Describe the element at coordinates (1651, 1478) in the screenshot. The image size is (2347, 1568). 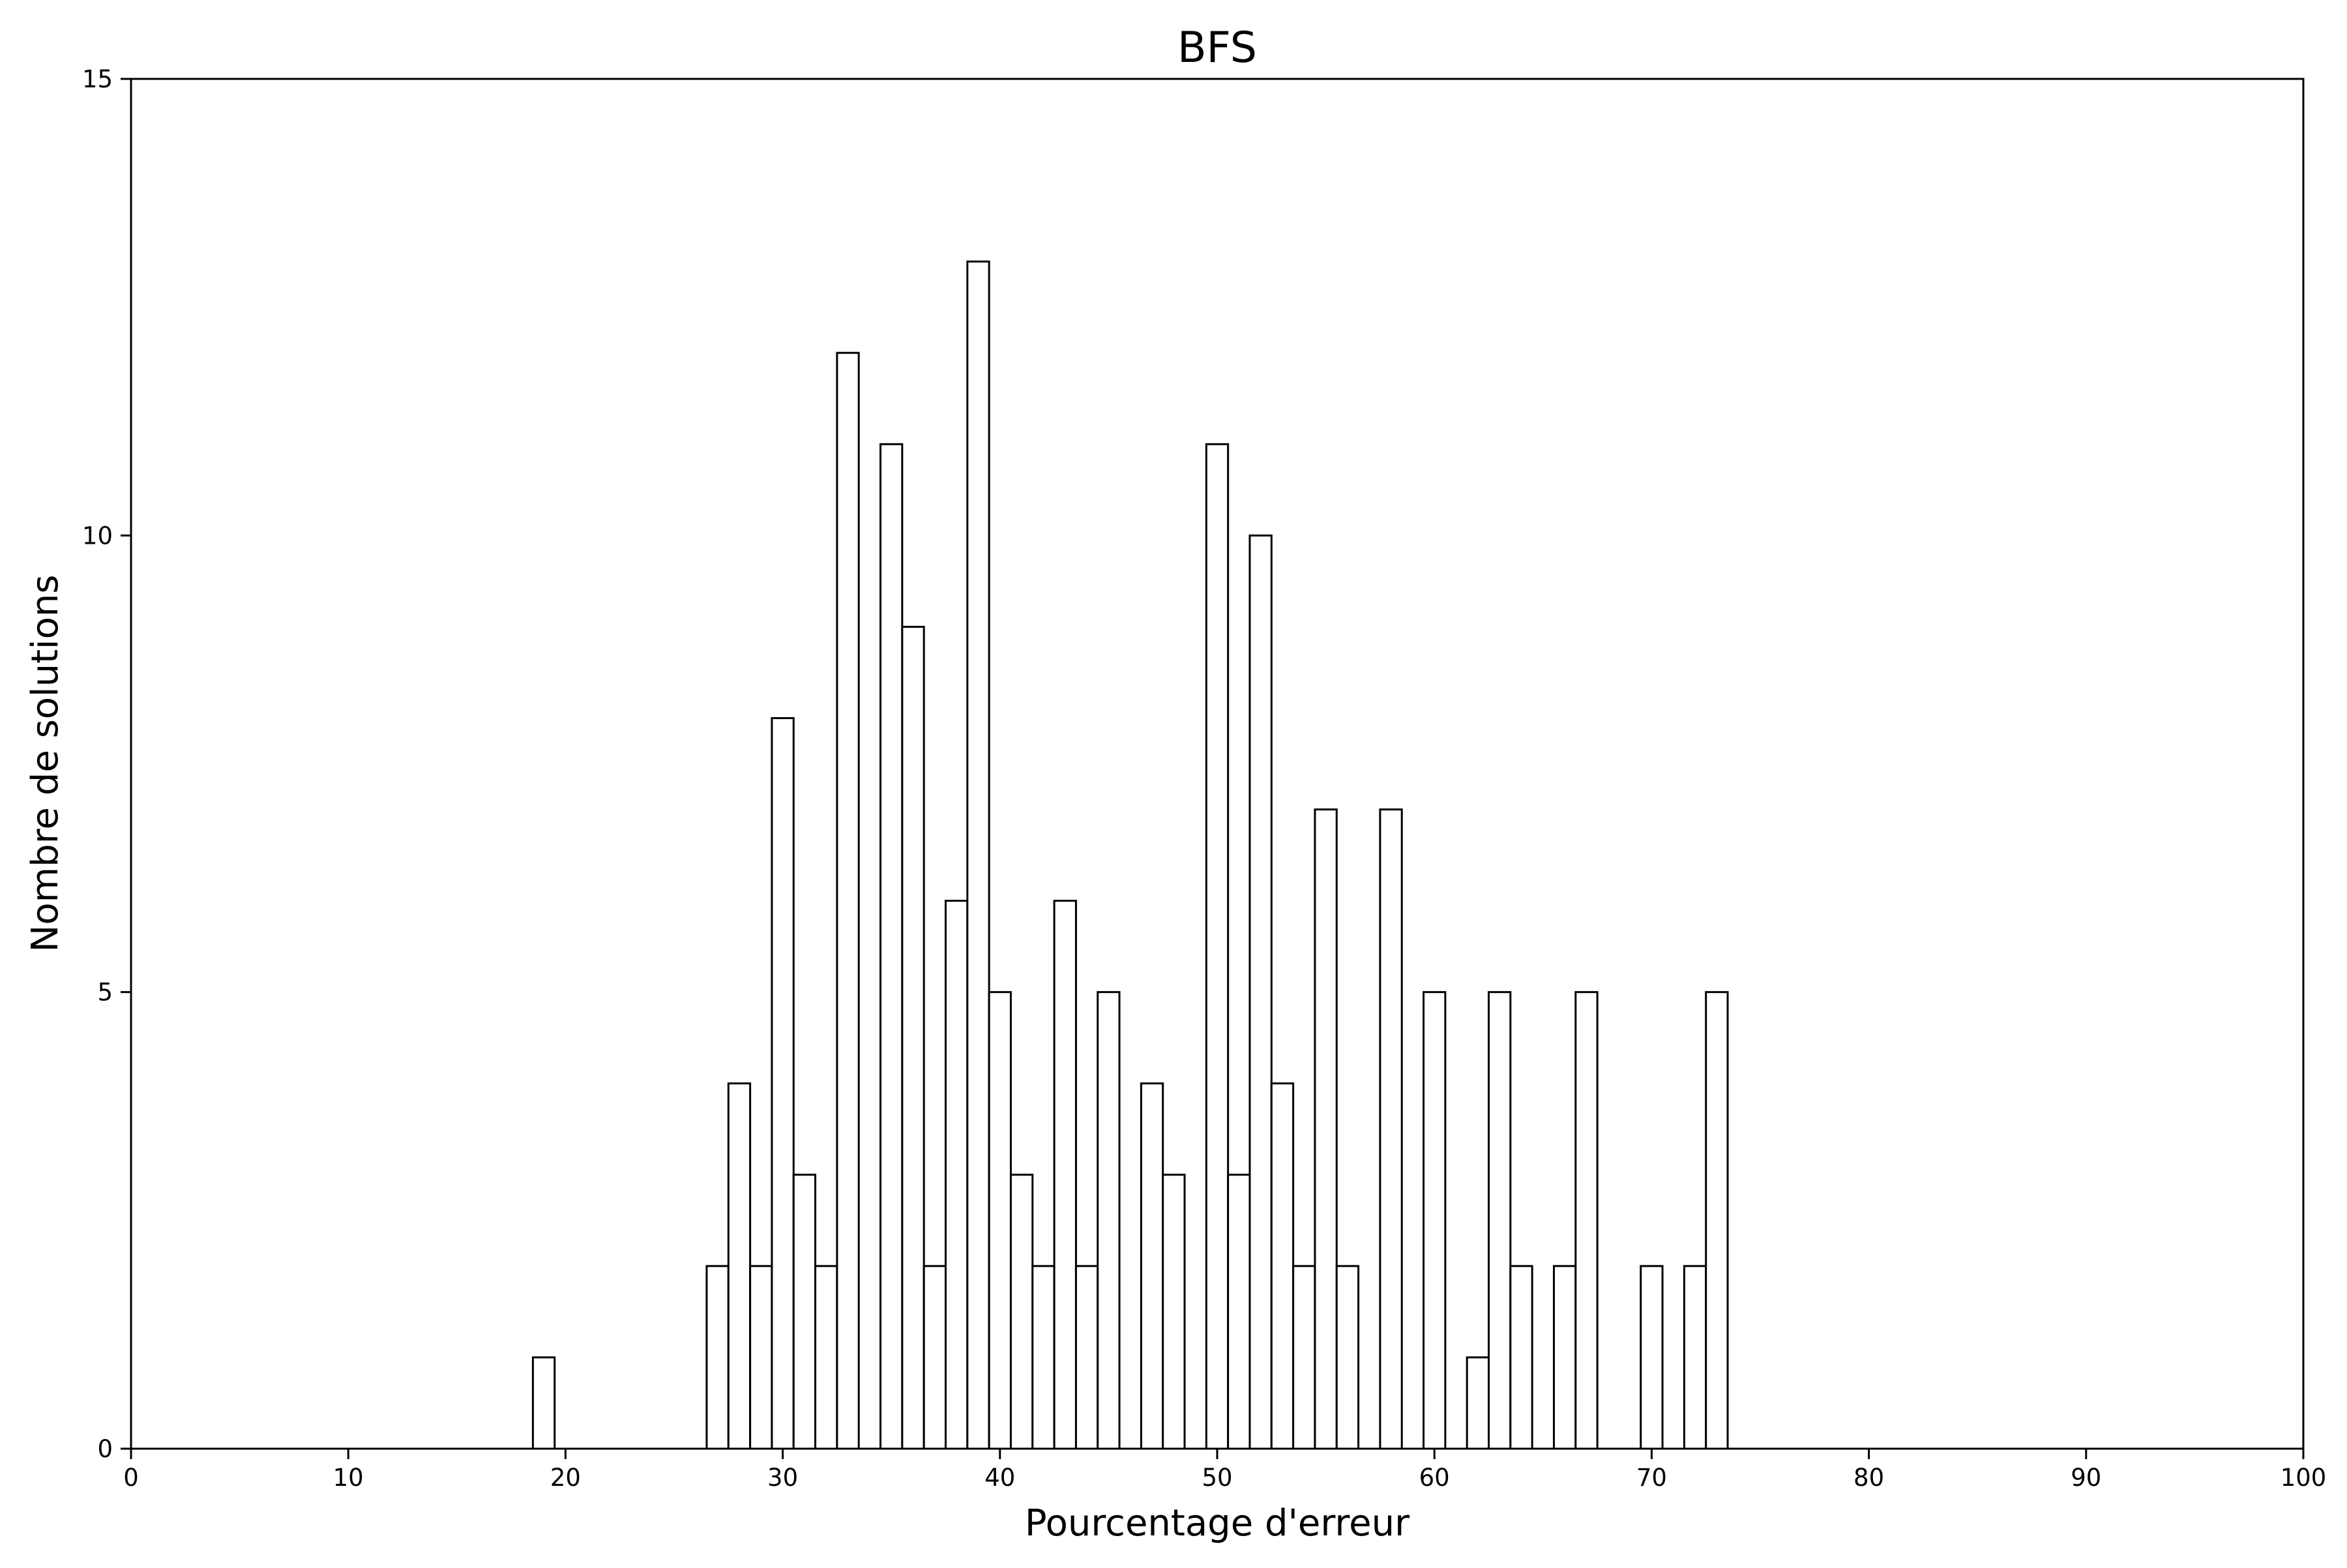
I see `x-tick-label-7: 70` at that location.